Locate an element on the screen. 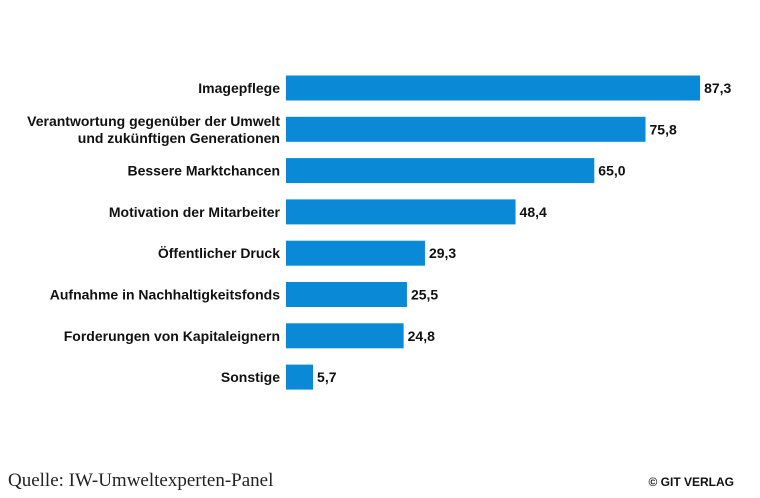  value-label: 75,8 is located at coordinates (663, 129).